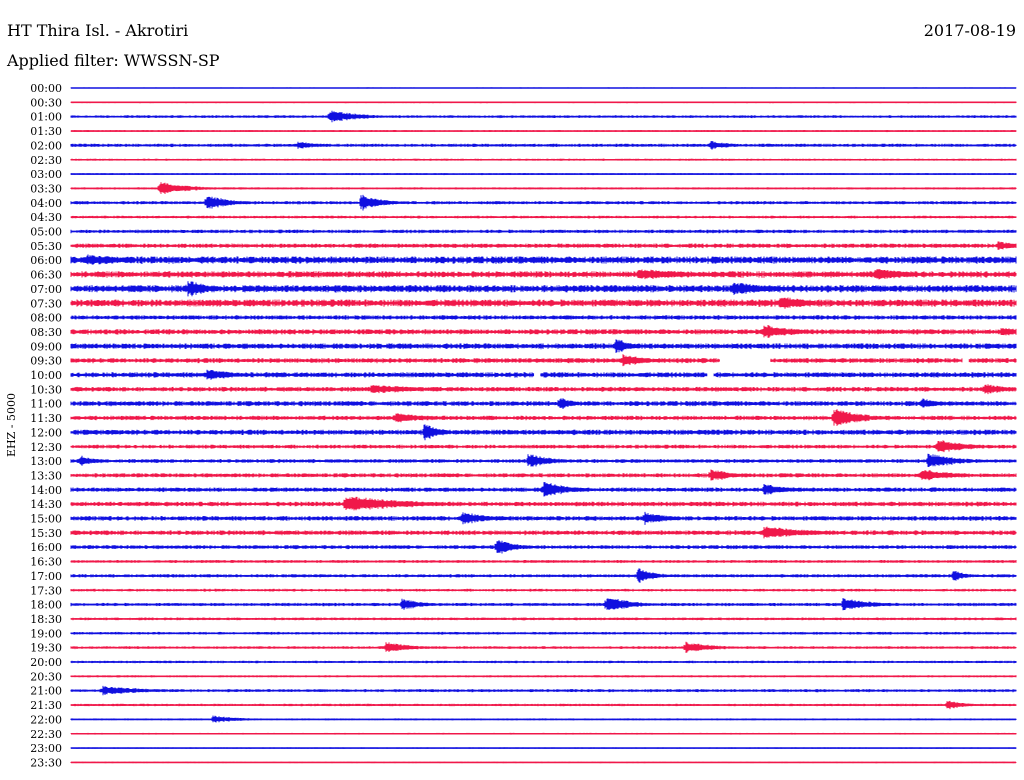 Image resolution: width=1024 pixels, height=780 pixels. I want to click on tick-label-0630: 06:30, so click(46, 275).